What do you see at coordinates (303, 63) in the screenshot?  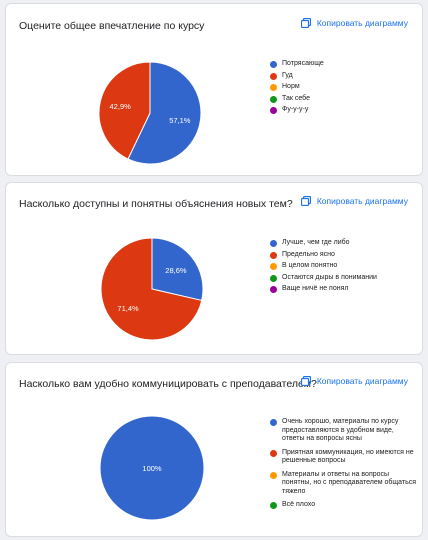 I see `legend-label: Потрясающе` at bounding box center [303, 63].